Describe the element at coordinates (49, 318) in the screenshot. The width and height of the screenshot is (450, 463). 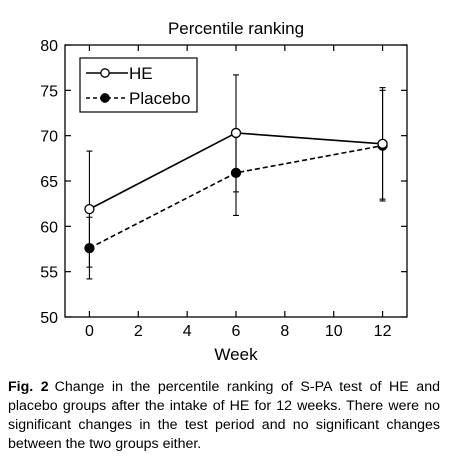
I see `y-tick-label: 50` at that location.